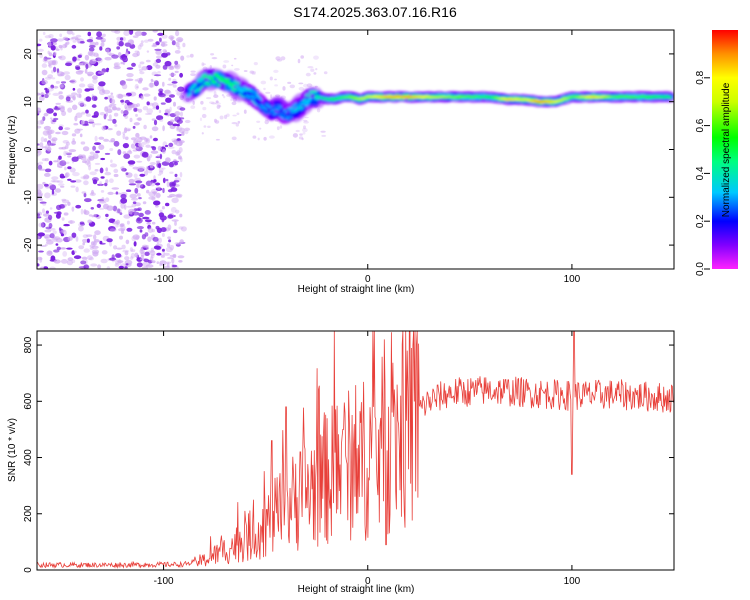 The width and height of the screenshot is (750, 600). Describe the element at coordinates (28, 344) in the screenshot. I see `snr-y-tick-label: 800` at that location.